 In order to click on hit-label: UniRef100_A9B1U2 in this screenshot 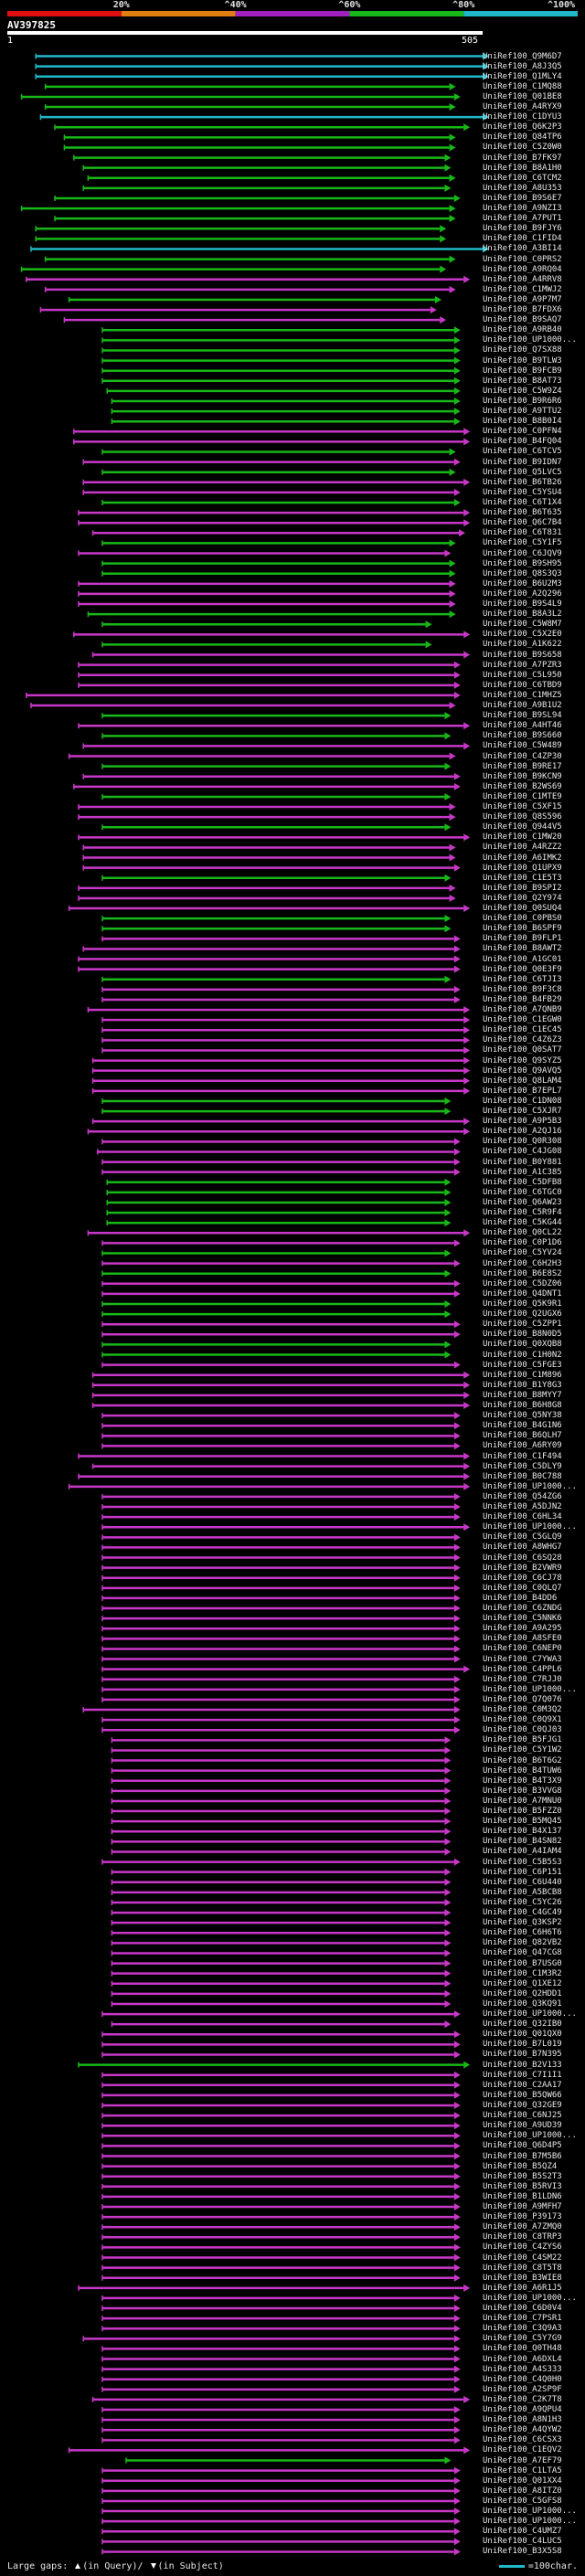, I will do `click(522, 706)`.